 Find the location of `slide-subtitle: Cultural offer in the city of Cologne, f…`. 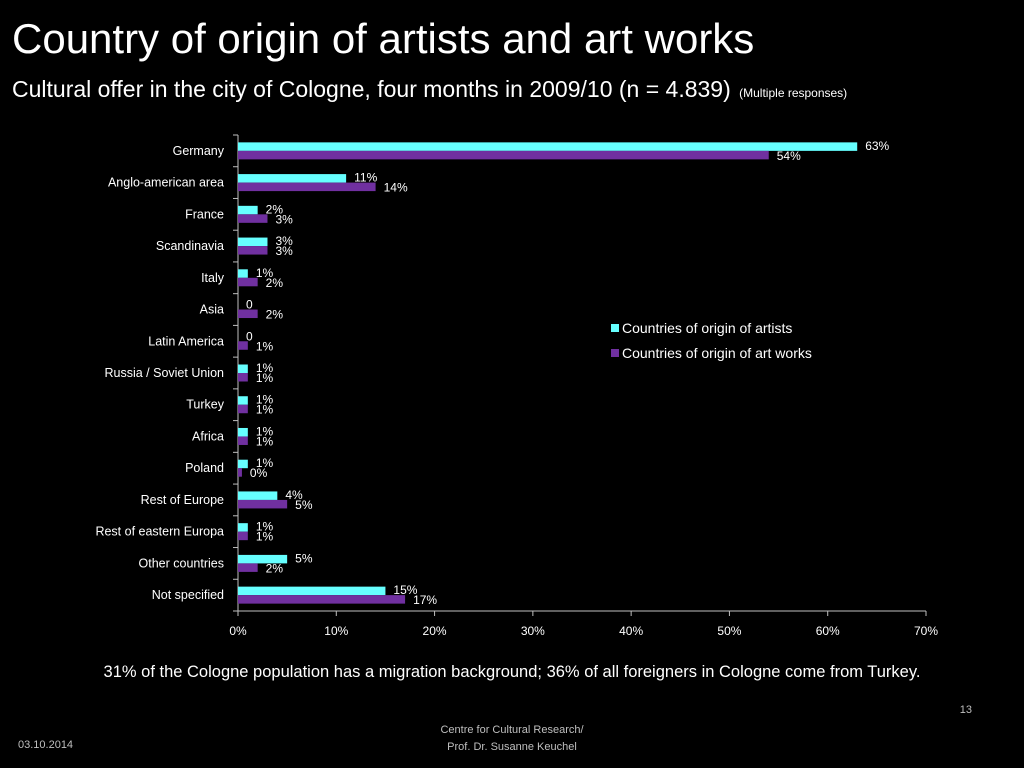

slide-subtitle: Cultural offer in the city of Cologne, f… is located at coordinates (429, 89).